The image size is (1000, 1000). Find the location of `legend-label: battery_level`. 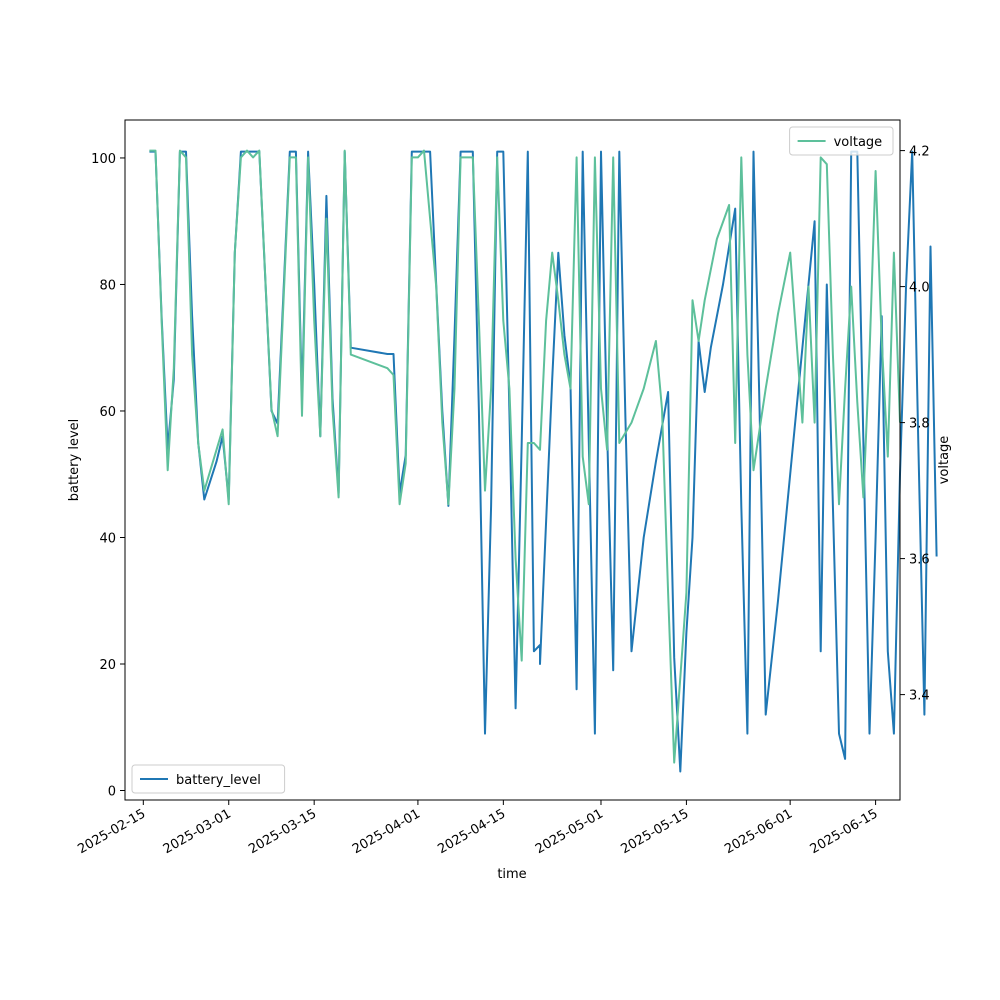

legend-label: battery_level is located at coordinates (218, 780).